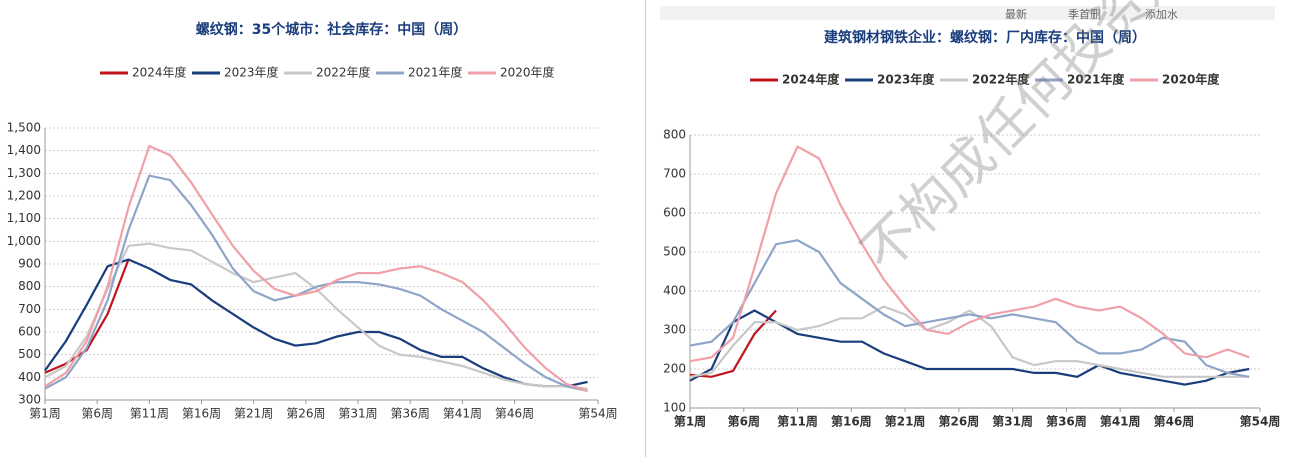 The width and height of the screenshot is (1312, 457). Describe the element at coordinates (1084, 13) in the screenshot. I see `toolbar-button: 季首删` at that location.